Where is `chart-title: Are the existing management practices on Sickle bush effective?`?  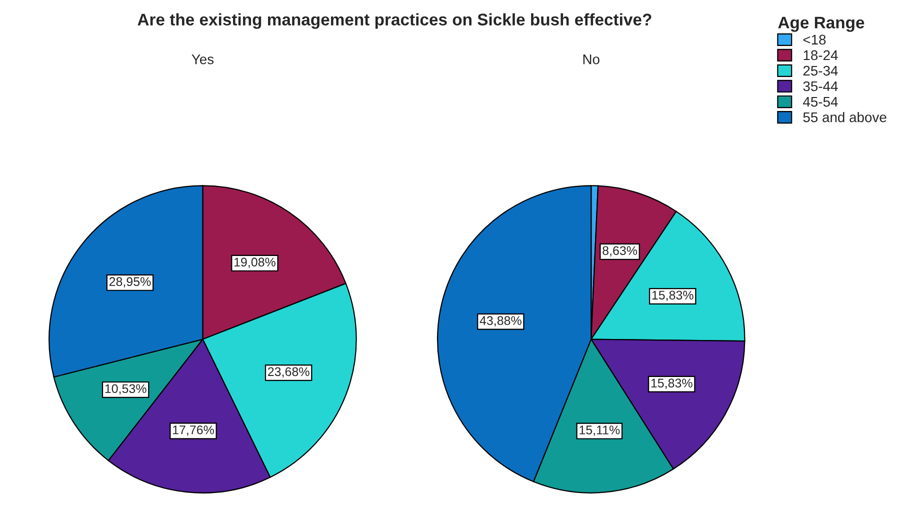
chart-title: Are the existing management practices on Sickle bush effective? is located at coordinates (395, 21).